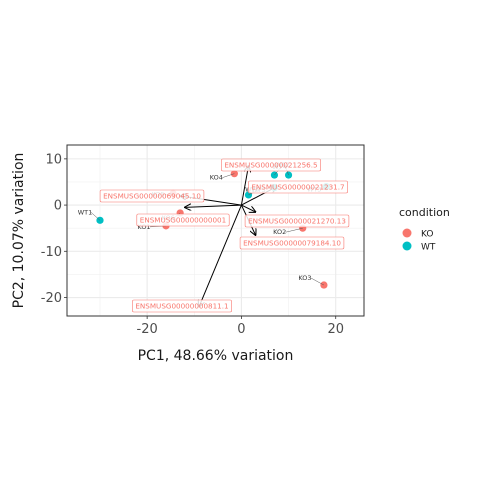 This screenshot has width=480, height=480. I want to click on loading-label: ENSMUSG00000000811.1, so click(181, 306).